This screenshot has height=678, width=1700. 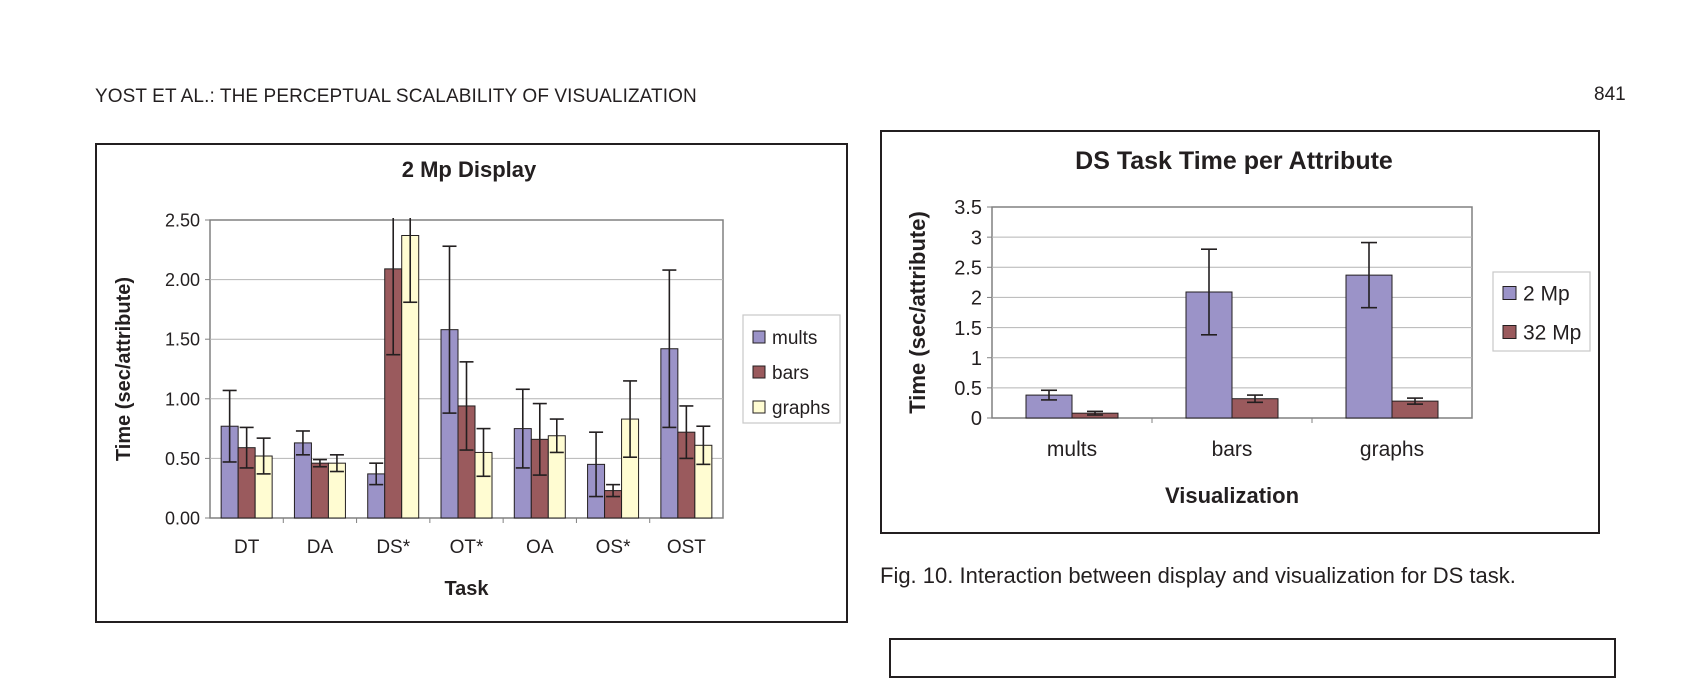 I want to click on legend-label: bars, so click(x=790, y=373).